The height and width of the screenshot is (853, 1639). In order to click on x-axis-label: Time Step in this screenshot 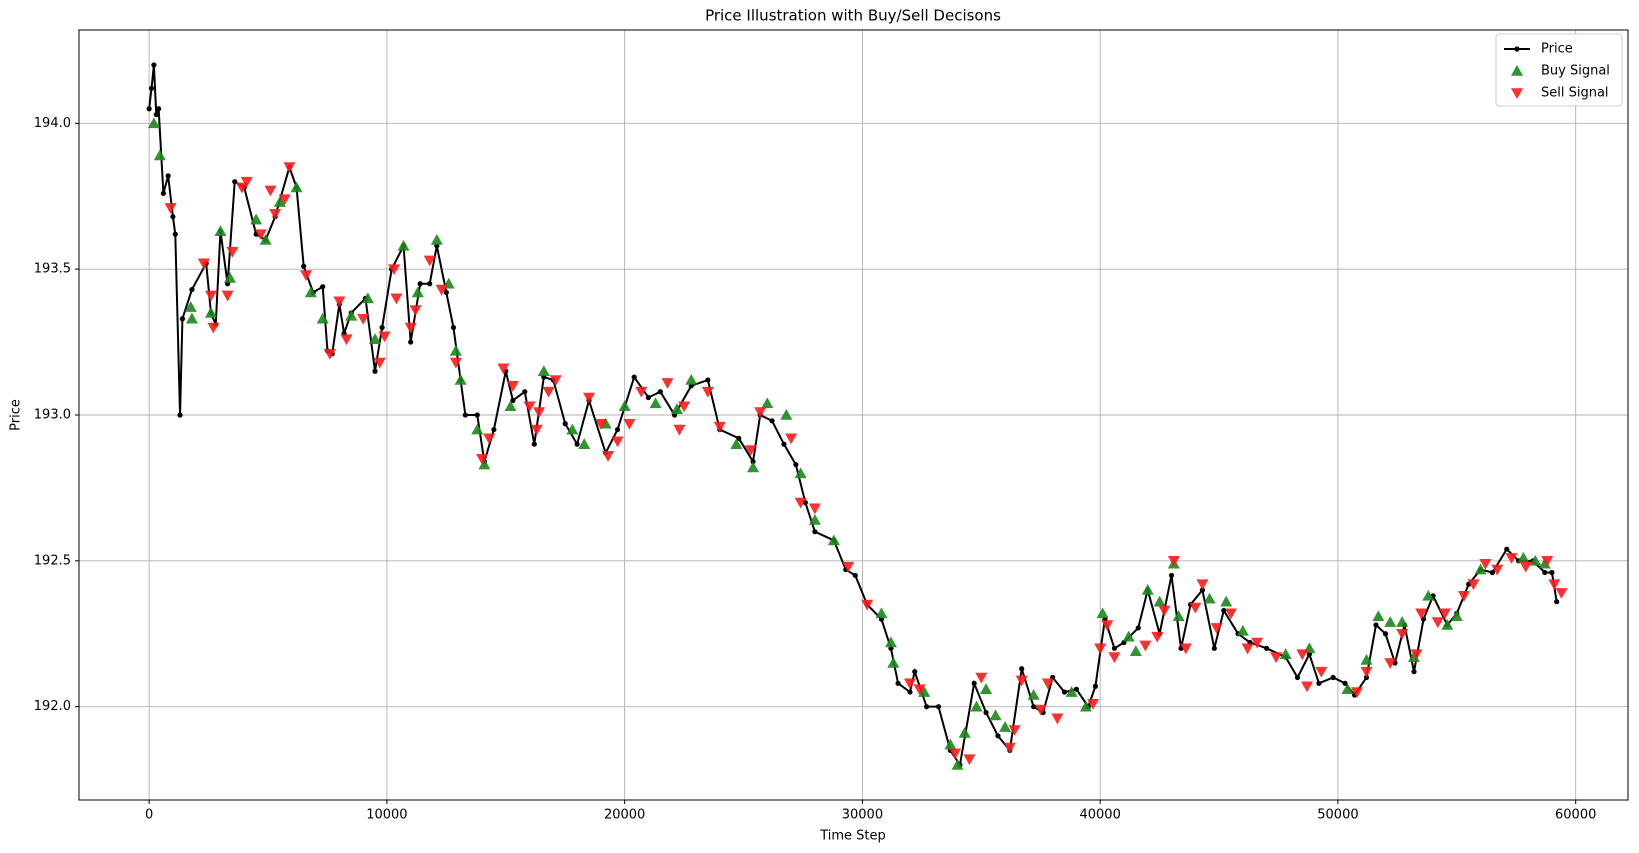, I will do `click(852, 836)`.